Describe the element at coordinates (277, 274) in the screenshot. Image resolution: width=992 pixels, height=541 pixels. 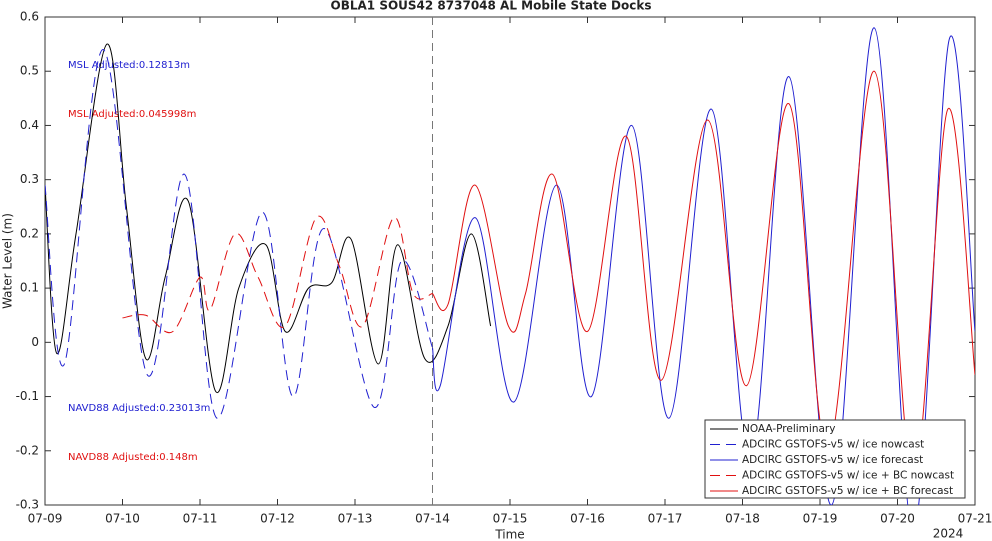
I see `series-line` at that location.